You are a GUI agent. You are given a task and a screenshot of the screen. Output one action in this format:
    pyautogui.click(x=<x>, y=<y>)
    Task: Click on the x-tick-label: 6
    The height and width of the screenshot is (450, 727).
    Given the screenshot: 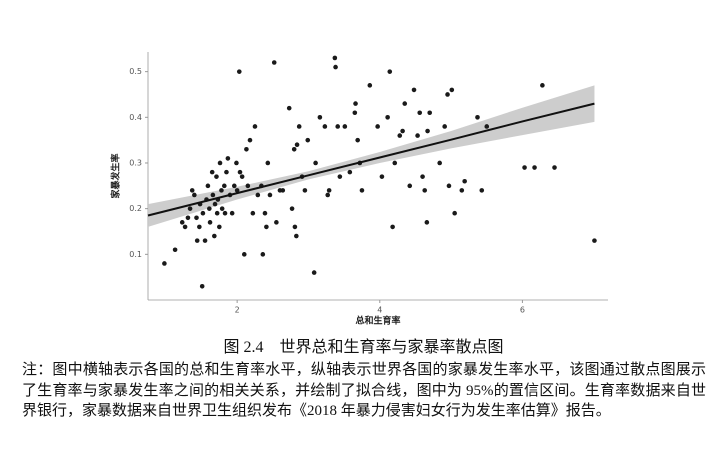 What is the action you would take?
    pyautogui.click(x=522, y=310)
    